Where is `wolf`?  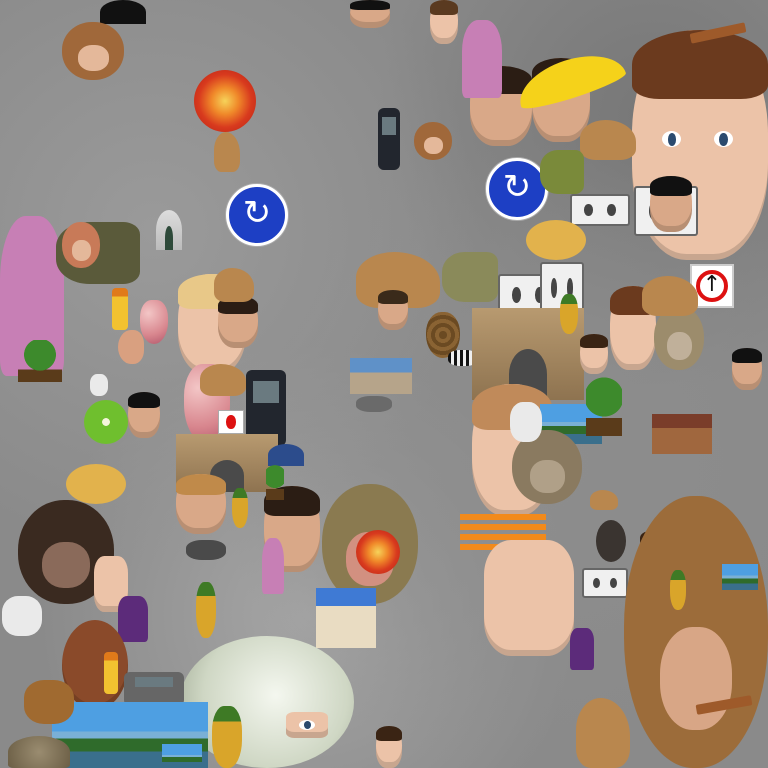
wolf is located at coordinates (206, 550).